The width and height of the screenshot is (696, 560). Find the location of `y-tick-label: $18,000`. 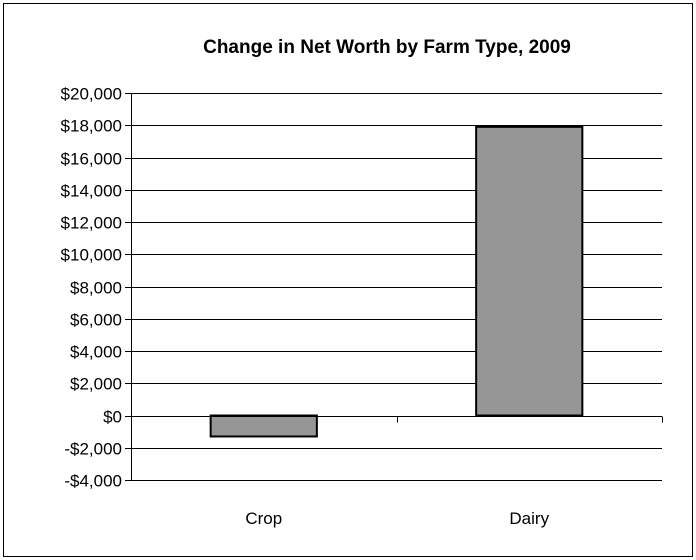

y-tick-label: $18,000 is located at coordinates (91, 126).